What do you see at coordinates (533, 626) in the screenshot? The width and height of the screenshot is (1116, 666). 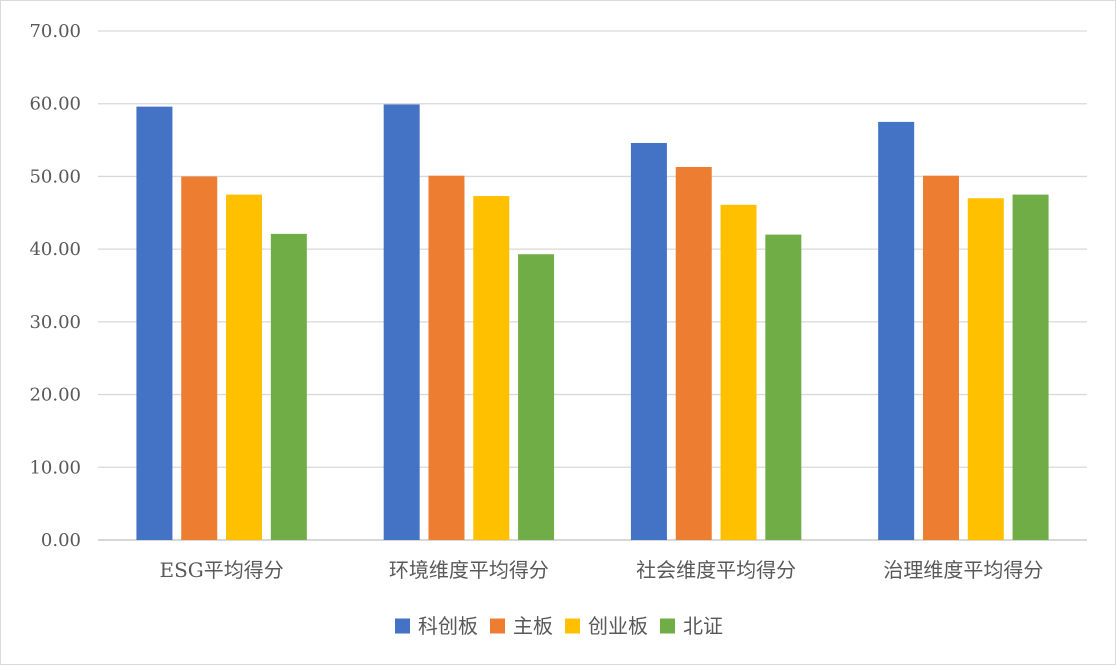 I see `legend-label: 主板` at bounding box center [533, 626].